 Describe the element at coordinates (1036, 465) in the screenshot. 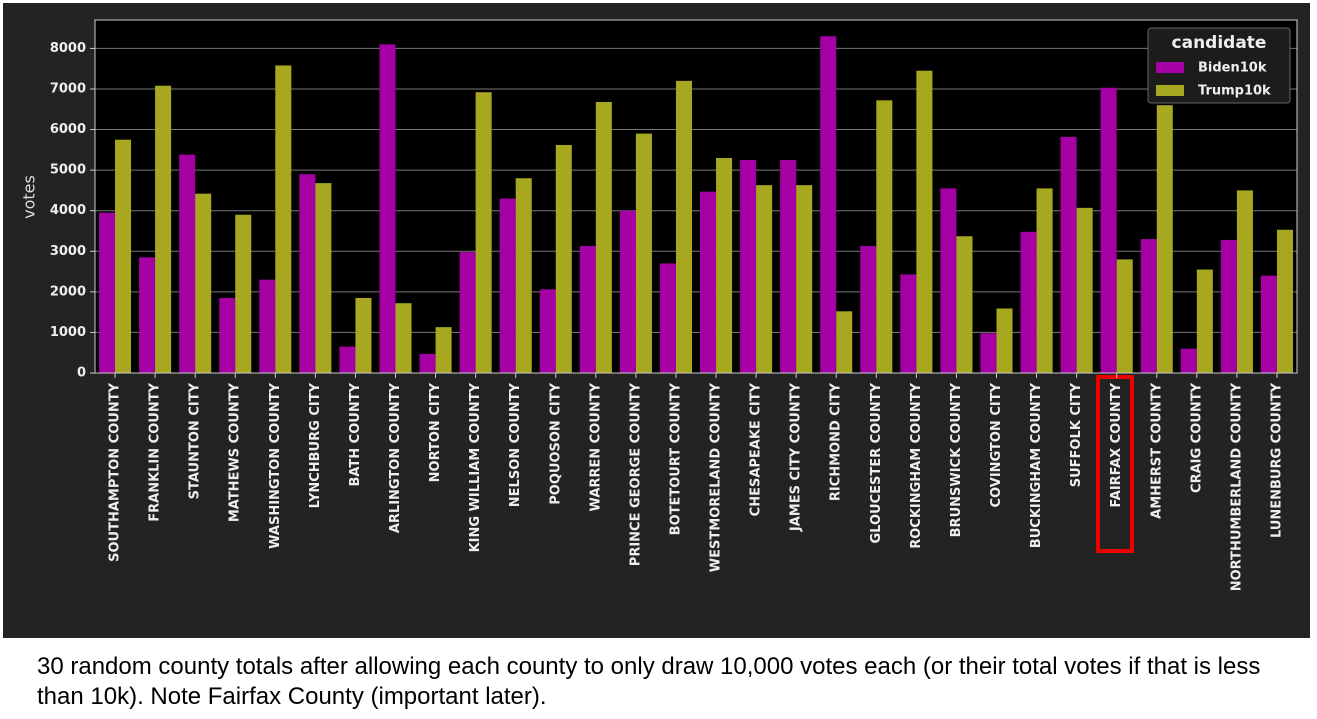

I see `x-tick-label: BUCKINGHAM COUNTY` at that location.